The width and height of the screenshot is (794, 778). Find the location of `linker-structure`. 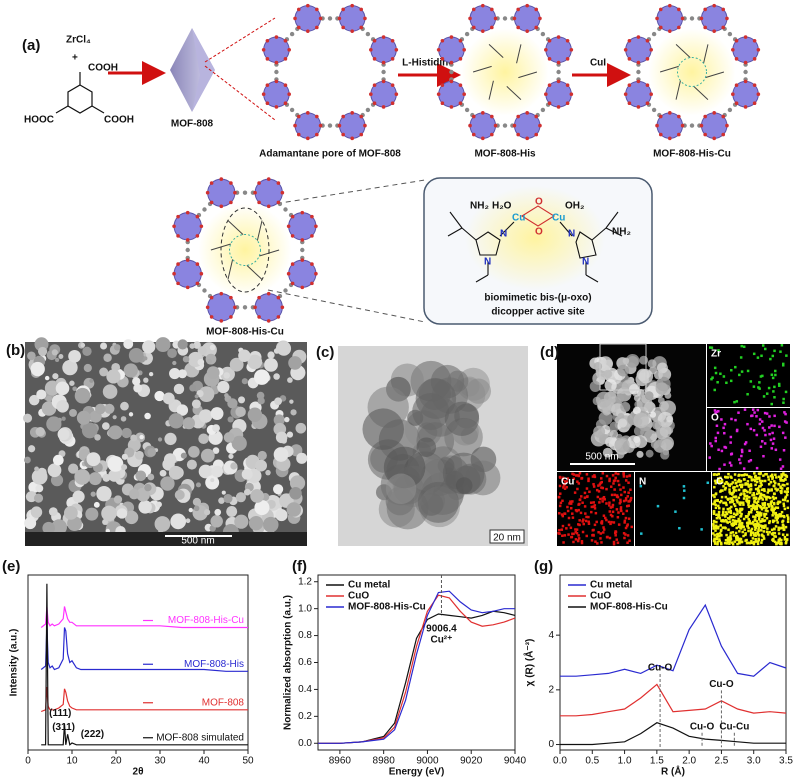

linker-structure is located at coordinates (80, 93).